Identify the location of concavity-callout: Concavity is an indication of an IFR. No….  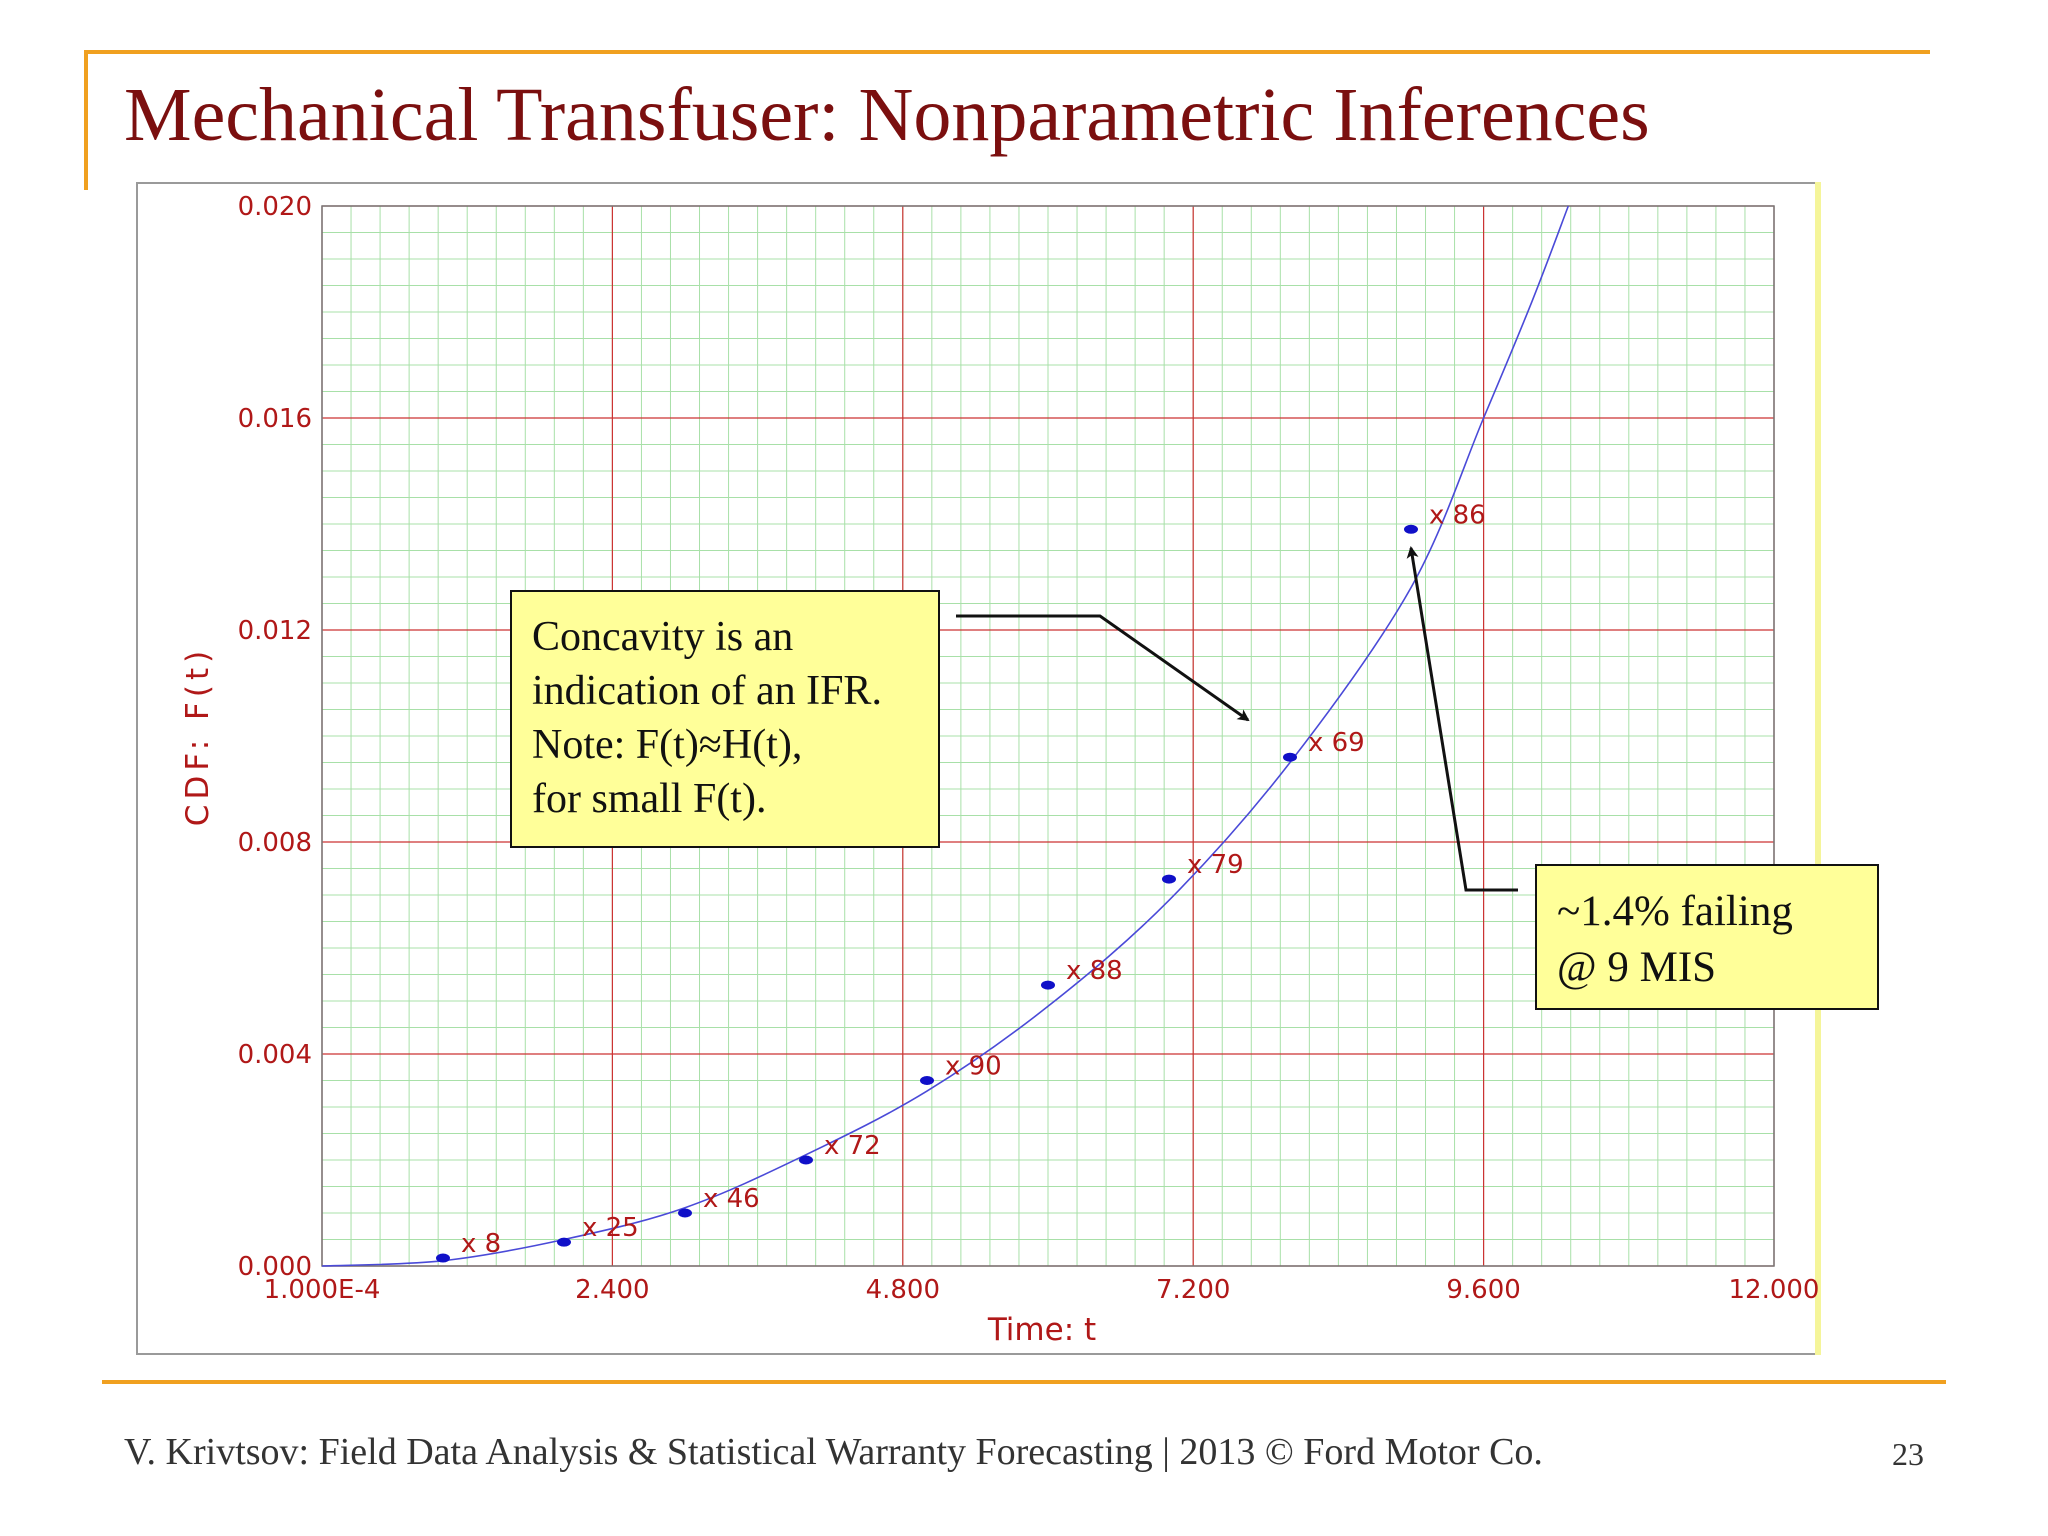
(725, 719).